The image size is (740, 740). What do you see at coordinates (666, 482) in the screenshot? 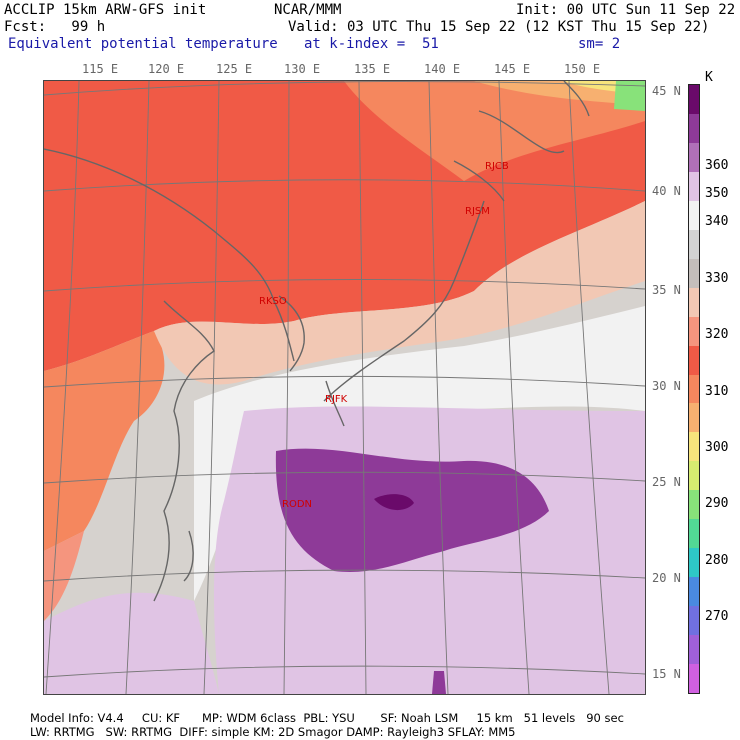
I see `lat-label-25: 25 N` at bounding box center [666, 482].